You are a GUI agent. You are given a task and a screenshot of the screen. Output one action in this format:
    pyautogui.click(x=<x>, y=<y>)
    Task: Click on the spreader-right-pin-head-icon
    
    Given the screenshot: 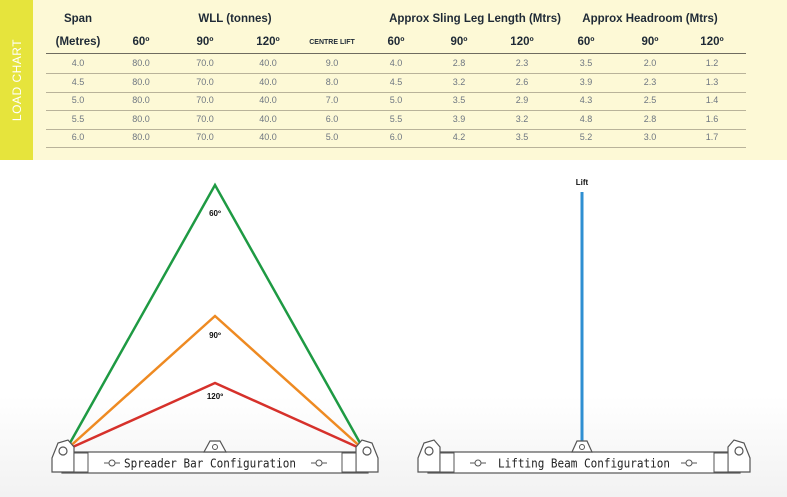 What is the action you would take?
    pyautogui.click(x=319, y=463)
    